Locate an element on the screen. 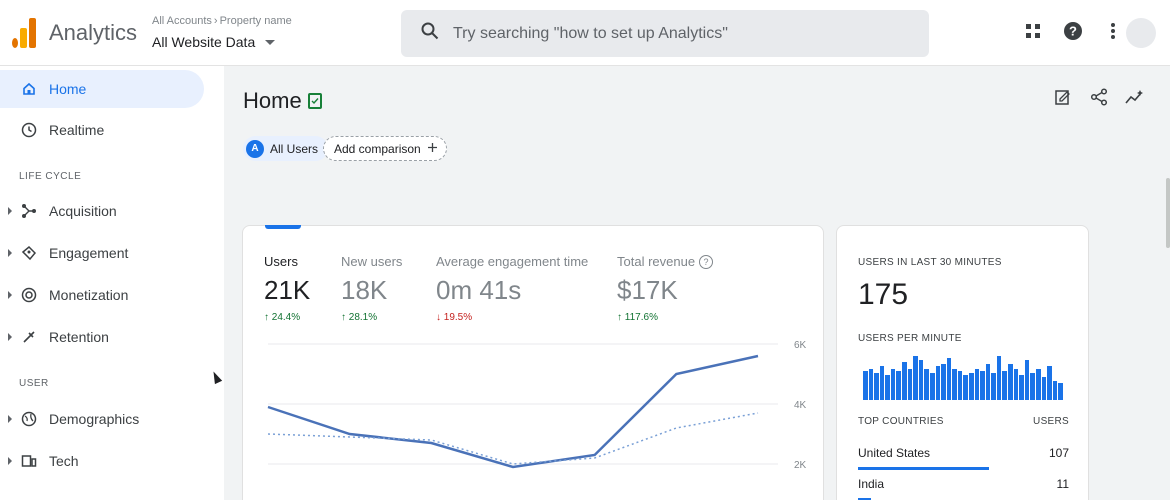 Image resolution: width=1170 pixels, height=500 pixels. more-vert-icon is located at coordinates (1113, 31).